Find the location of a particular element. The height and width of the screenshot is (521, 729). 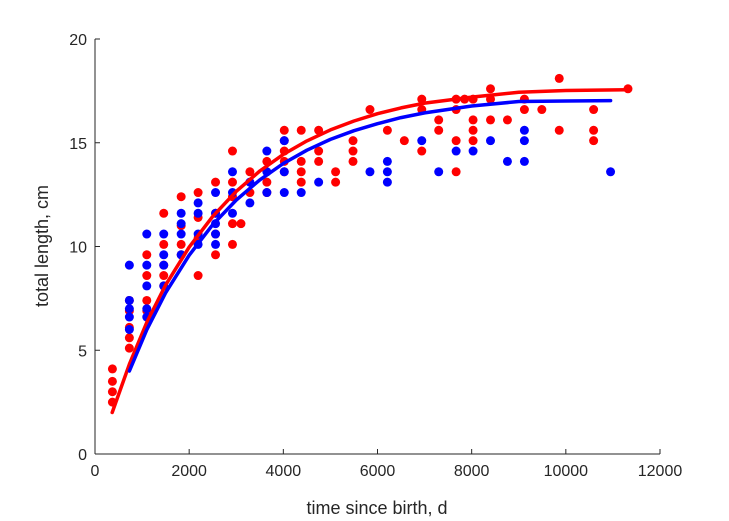

y-tick-label: 5 is located at coordinates (82, 351).